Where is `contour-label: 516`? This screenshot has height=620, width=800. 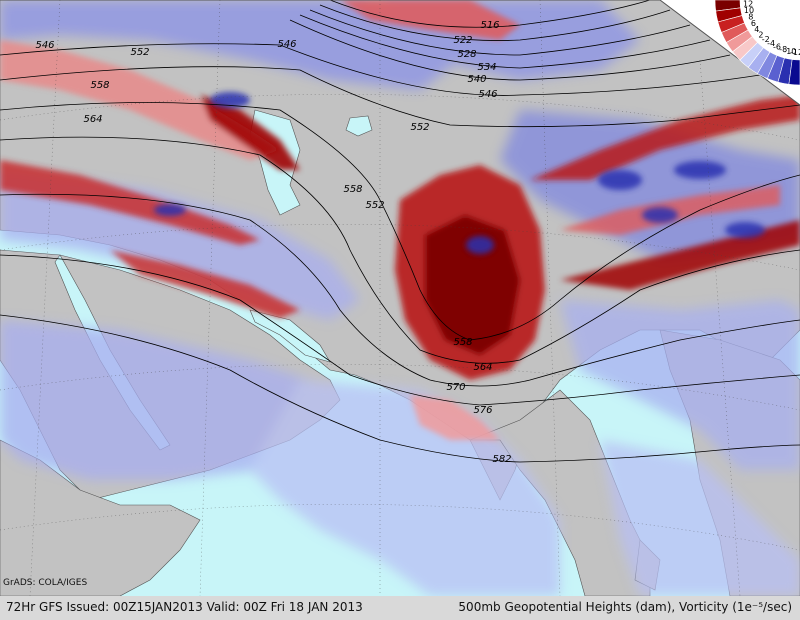 contour-label: 516 is located at coordinates (489, 25).